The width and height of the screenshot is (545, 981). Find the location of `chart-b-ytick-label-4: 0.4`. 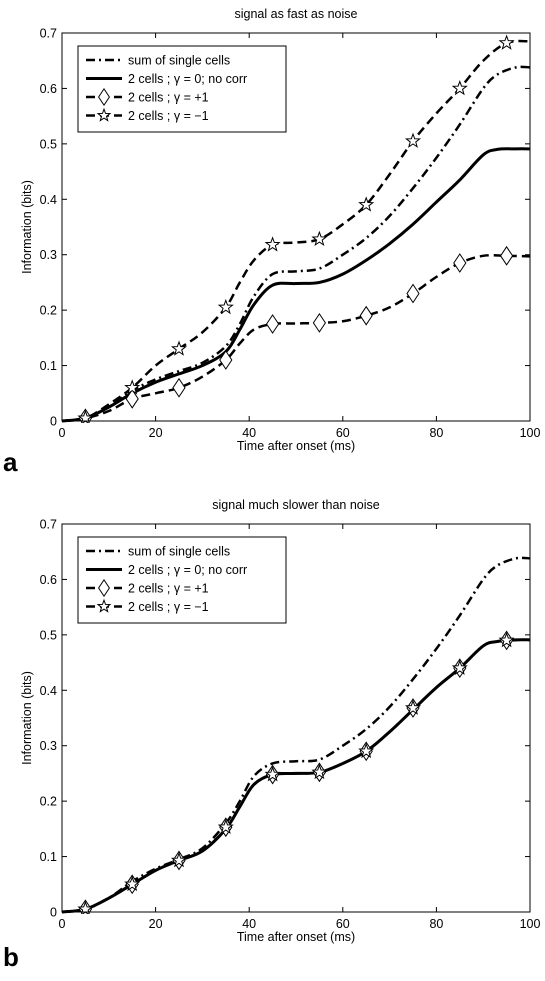

chart-b-ytick-label-4: 0.4 is located at coordinates (48, 691).